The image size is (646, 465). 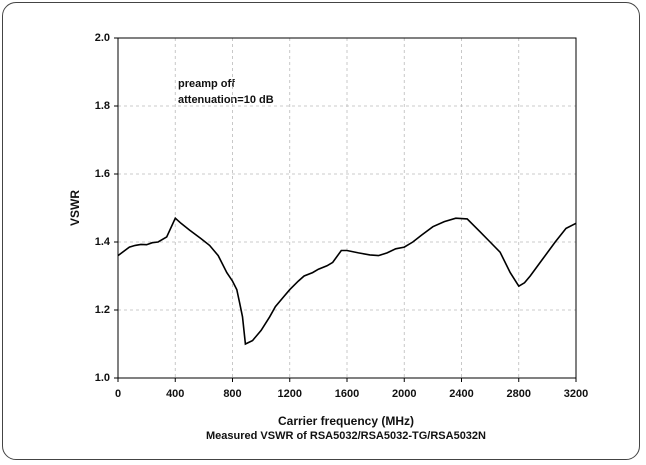 What do you see at coordinates (226, 100) in the screenshot?
I see `annotation: attenuation=10 dB` at bounding box center [226, 100].